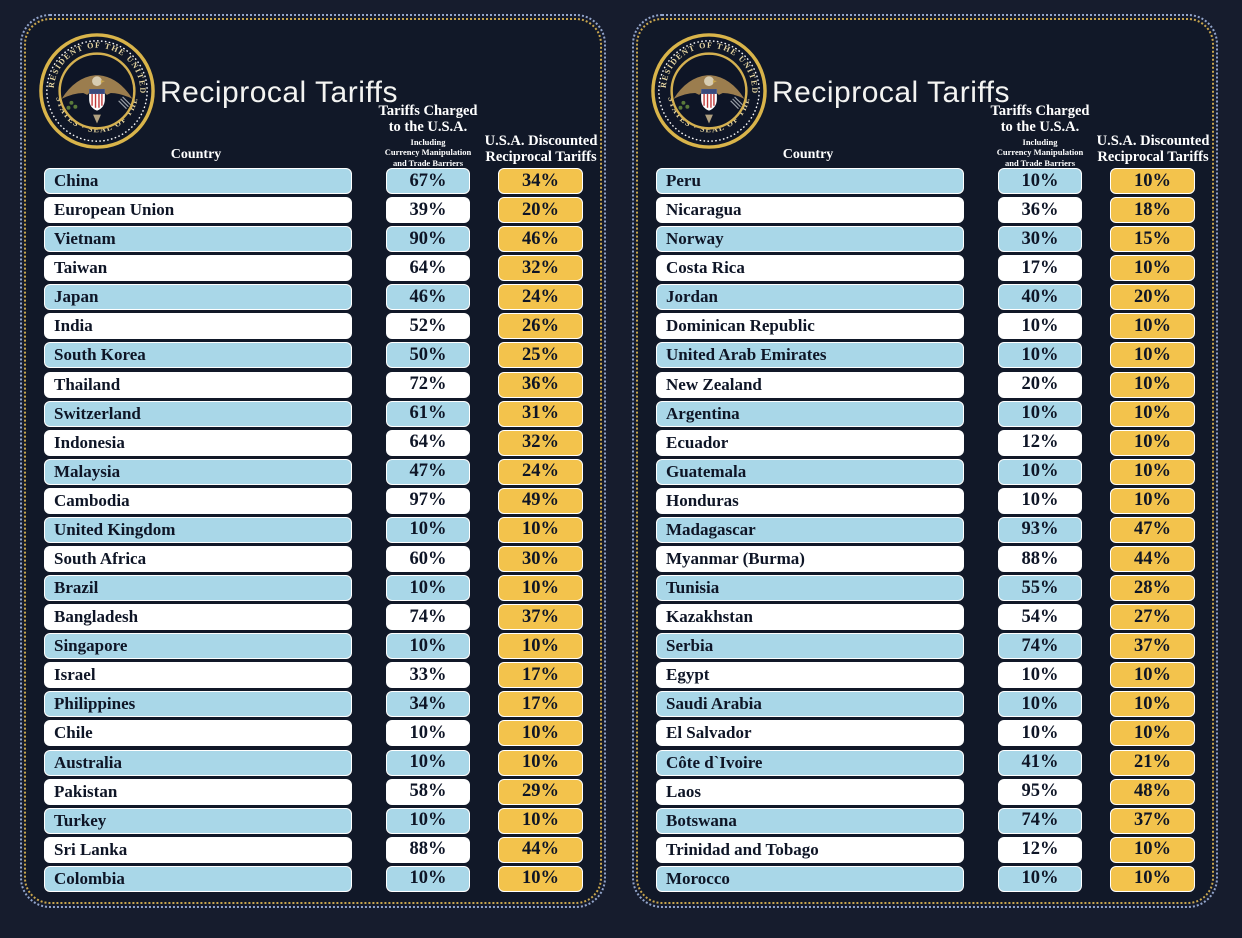  What do you see at coordinates (198, 210) in the screenshot?
I see `country-cell: European Union` at bounding box center [198, 210].